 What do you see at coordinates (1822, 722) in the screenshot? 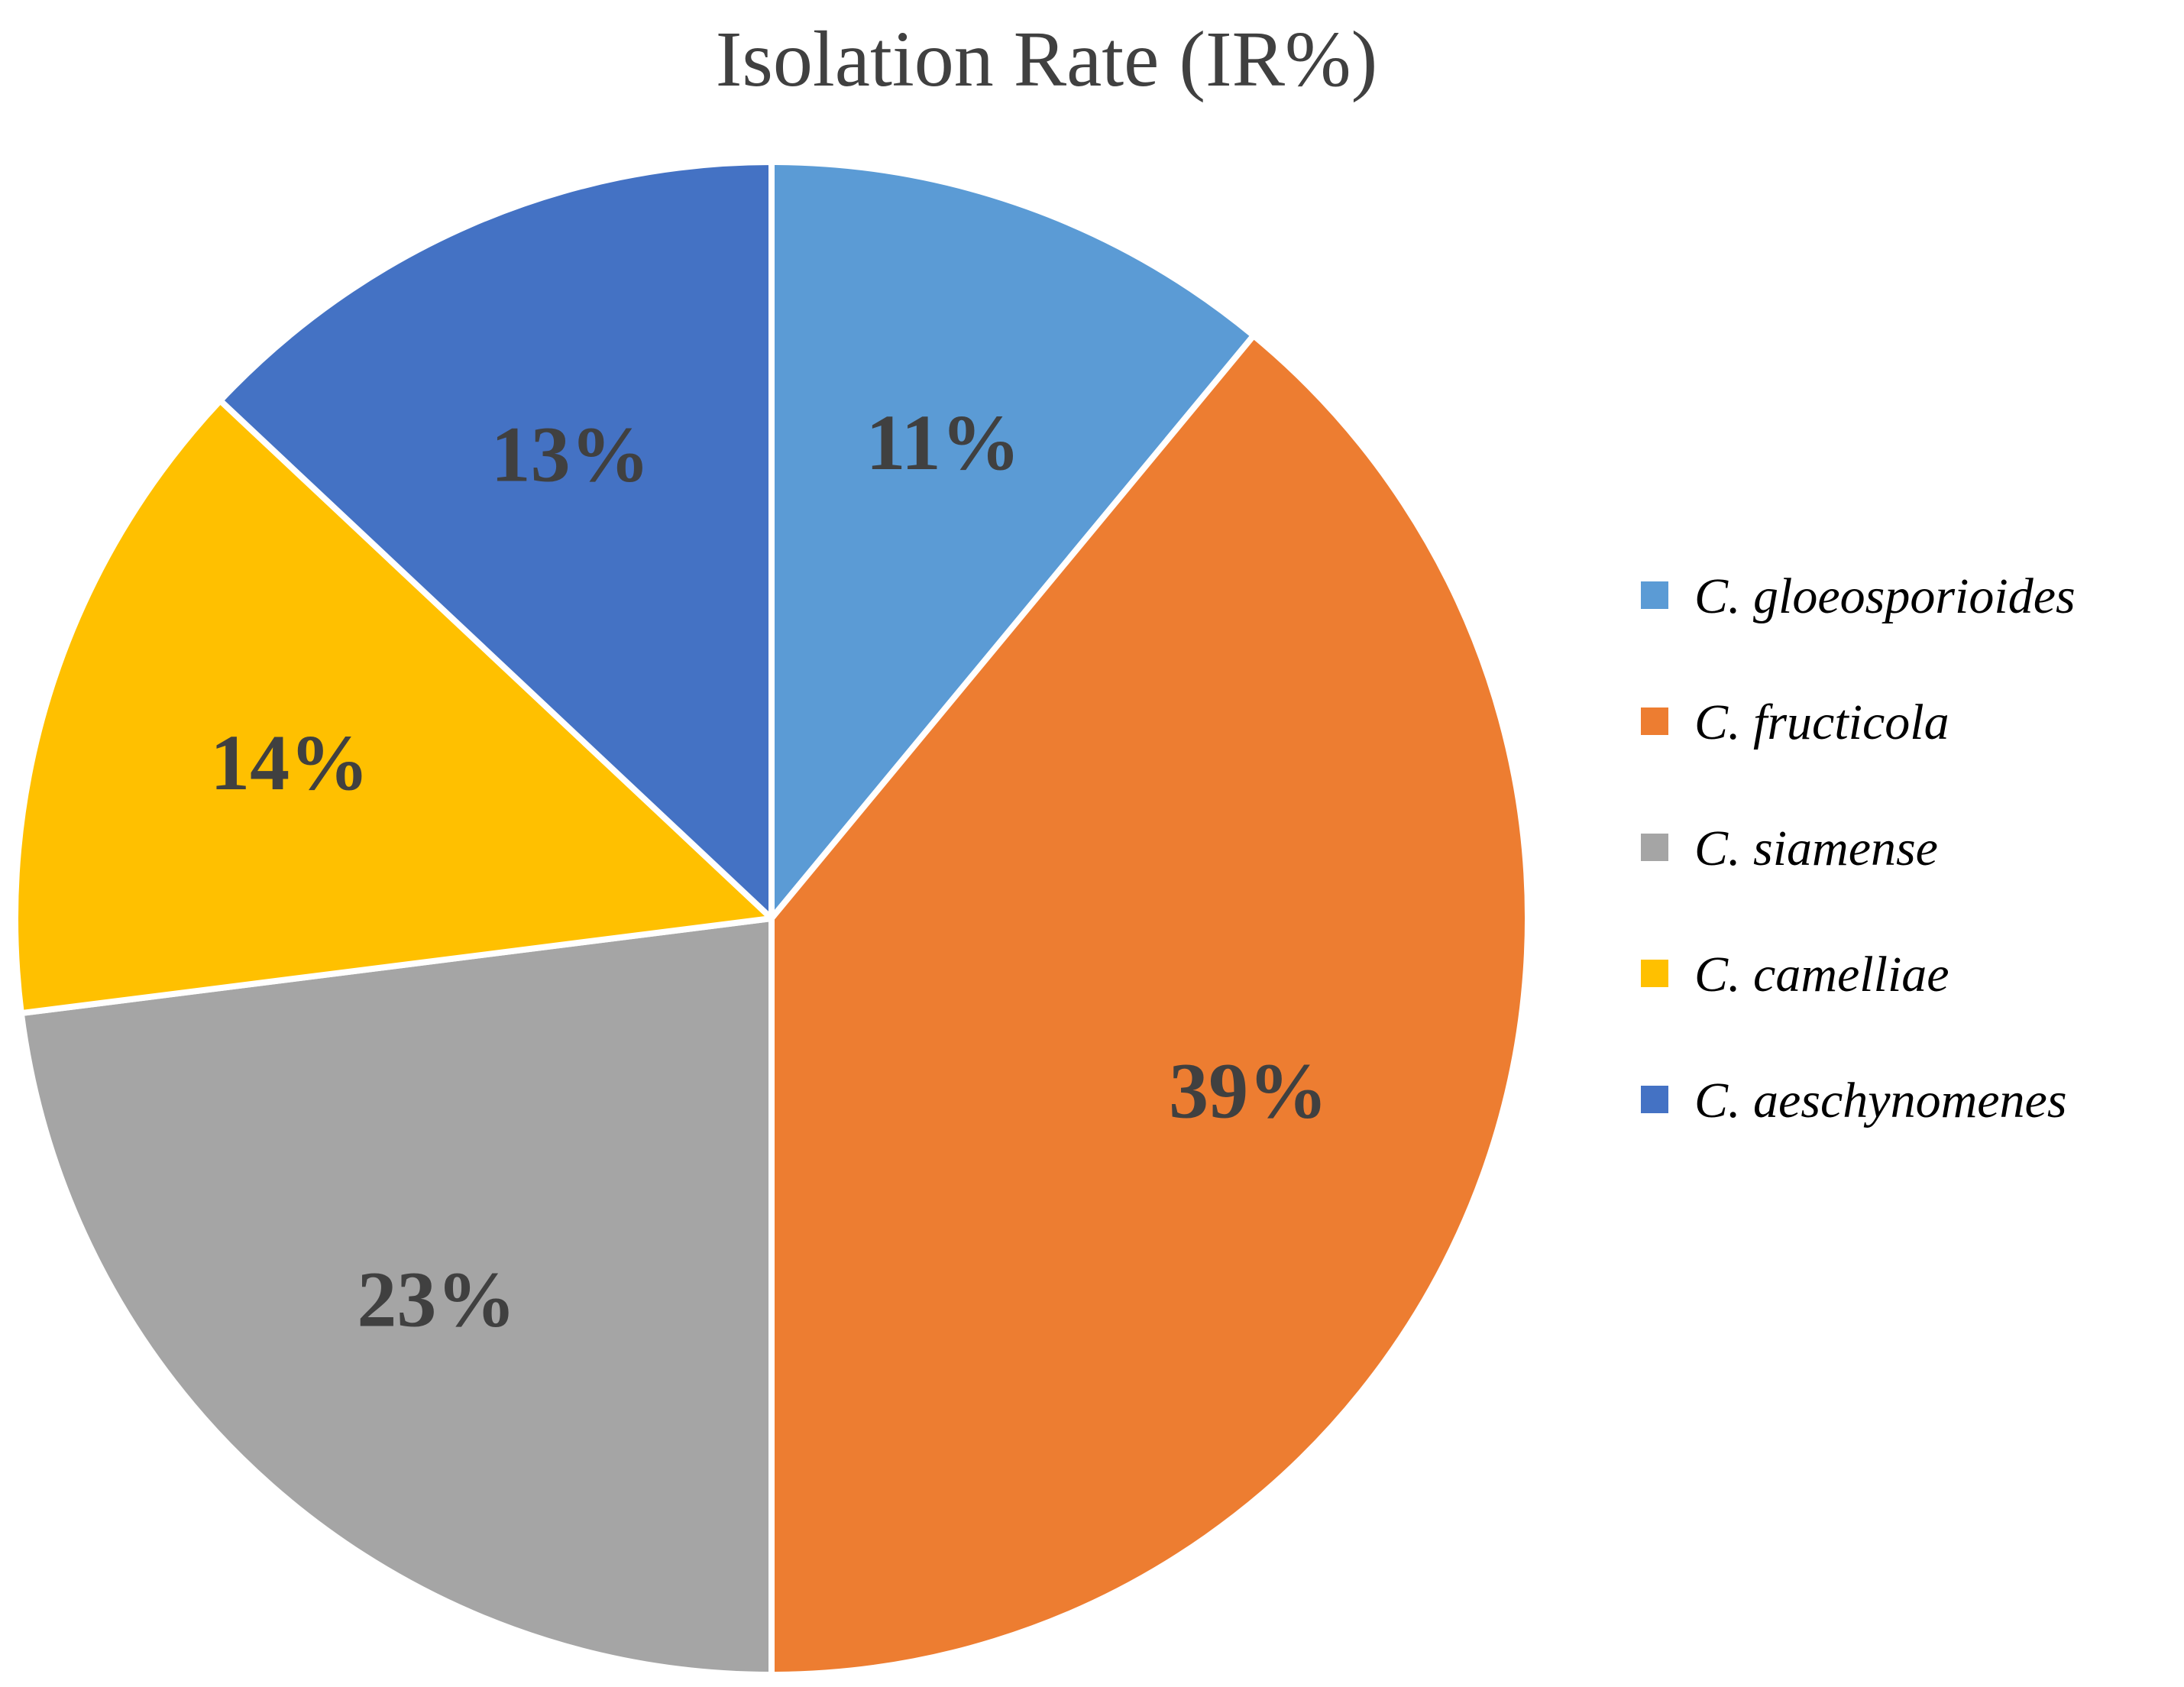
I see `legend-label-c-fructicola: C. fructicola` at bounding box center [1822, 722].